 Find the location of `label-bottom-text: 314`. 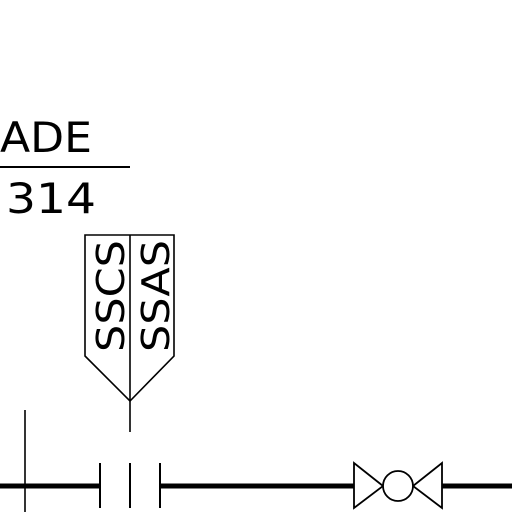

label-bottom-text: 314 is located at coordinates (51, 198).